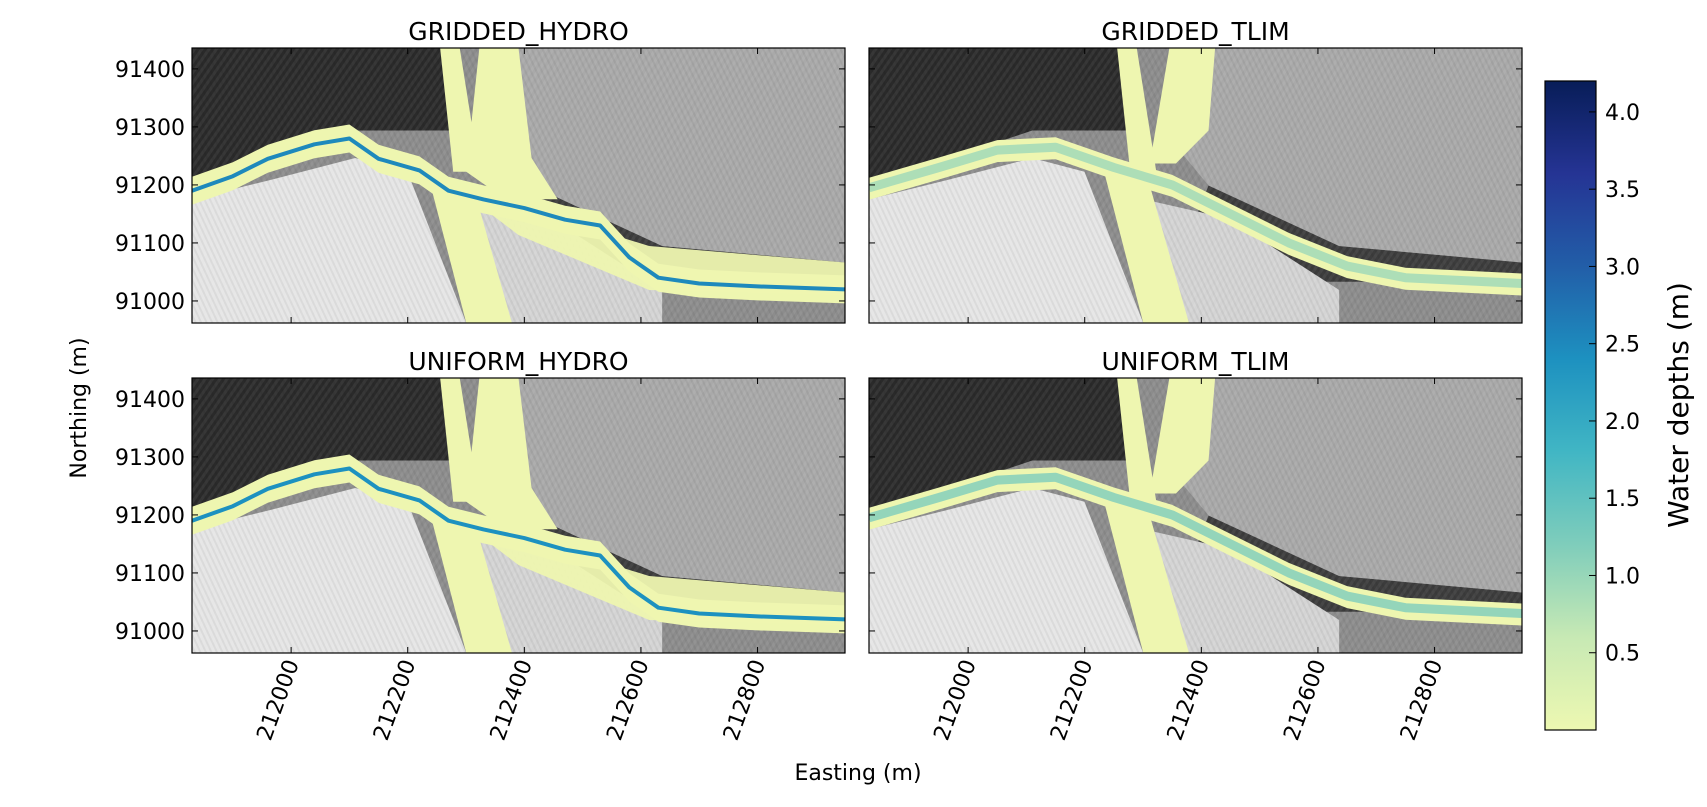 This screenshot has height=807, width=1707. Describe the element at coordinates (1195, 31) in the screenshot. I see `panel-title: GRIDDED_TLIM` at that location.